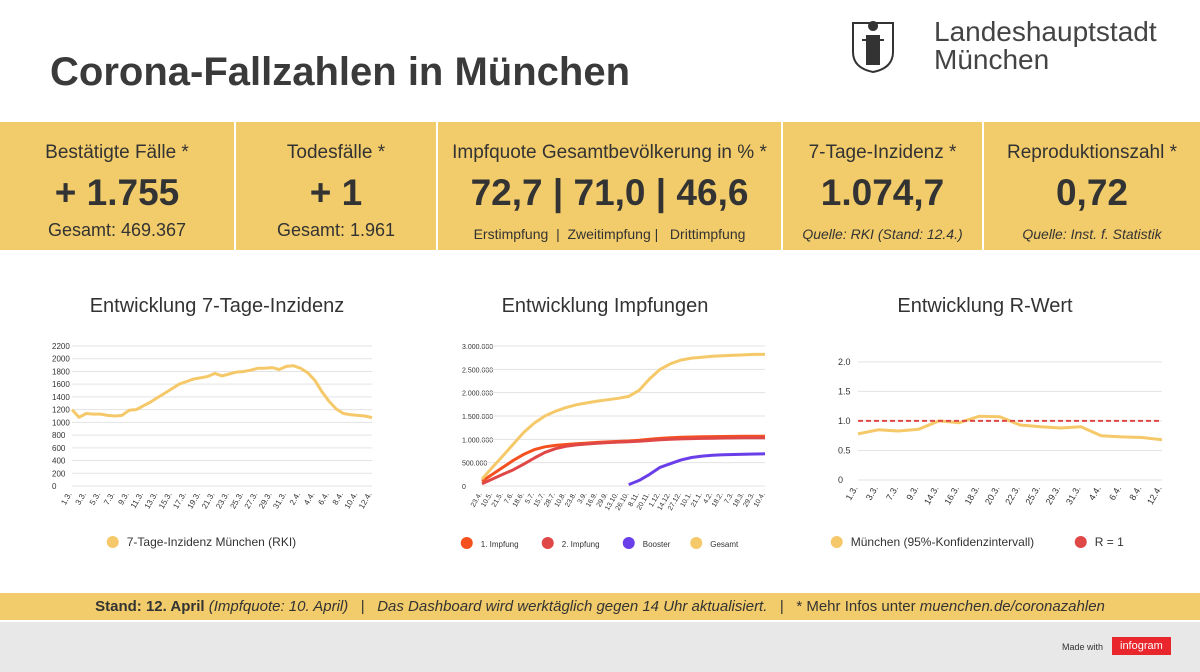 This screenshot has height=672, width=1200. Describe the element at coordinates (882, 234) in the screenshot. I see `stat-sub: Quelle: RKI (Stand: 12.4.)` at that location.